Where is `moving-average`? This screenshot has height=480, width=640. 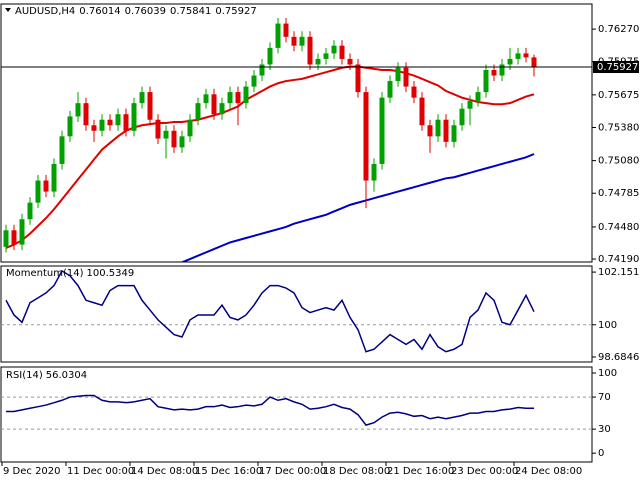
moving-average is located at coordinates (358, 207).